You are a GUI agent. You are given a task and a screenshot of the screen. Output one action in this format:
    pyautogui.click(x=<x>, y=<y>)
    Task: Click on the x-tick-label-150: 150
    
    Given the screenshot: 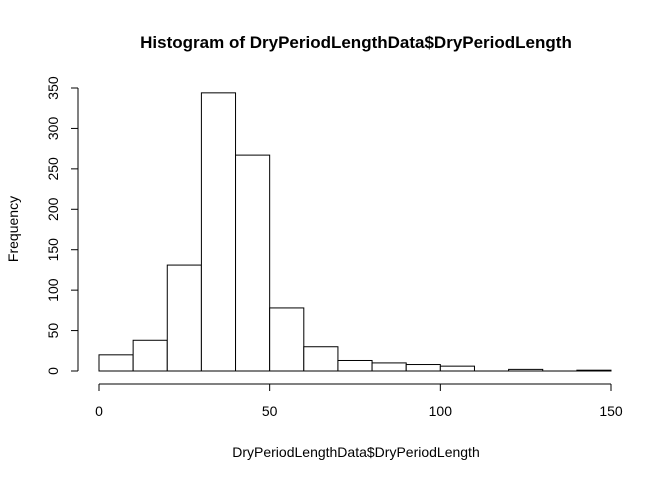 What is the action you would take?
    pyautogui.click(x=611, y=411)
    